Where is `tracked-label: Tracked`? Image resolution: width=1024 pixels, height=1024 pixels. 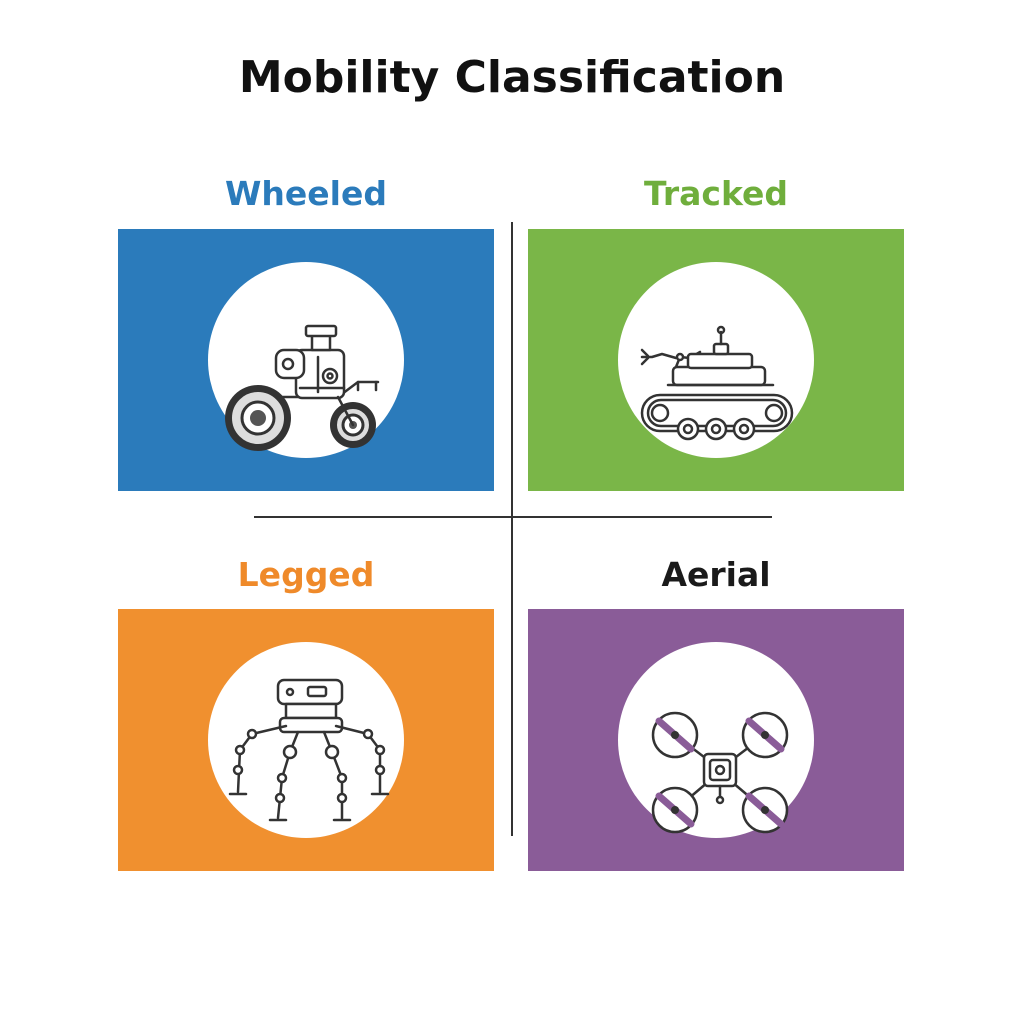
tracked-label: Tracked is located at coordinates (716, 193).